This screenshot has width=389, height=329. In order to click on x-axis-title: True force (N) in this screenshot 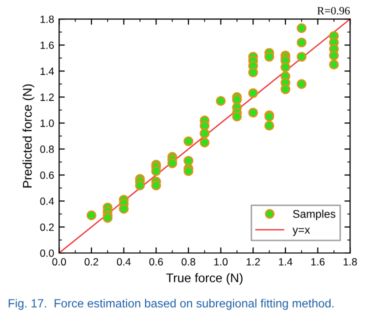, I will do `click(204, 279)`.